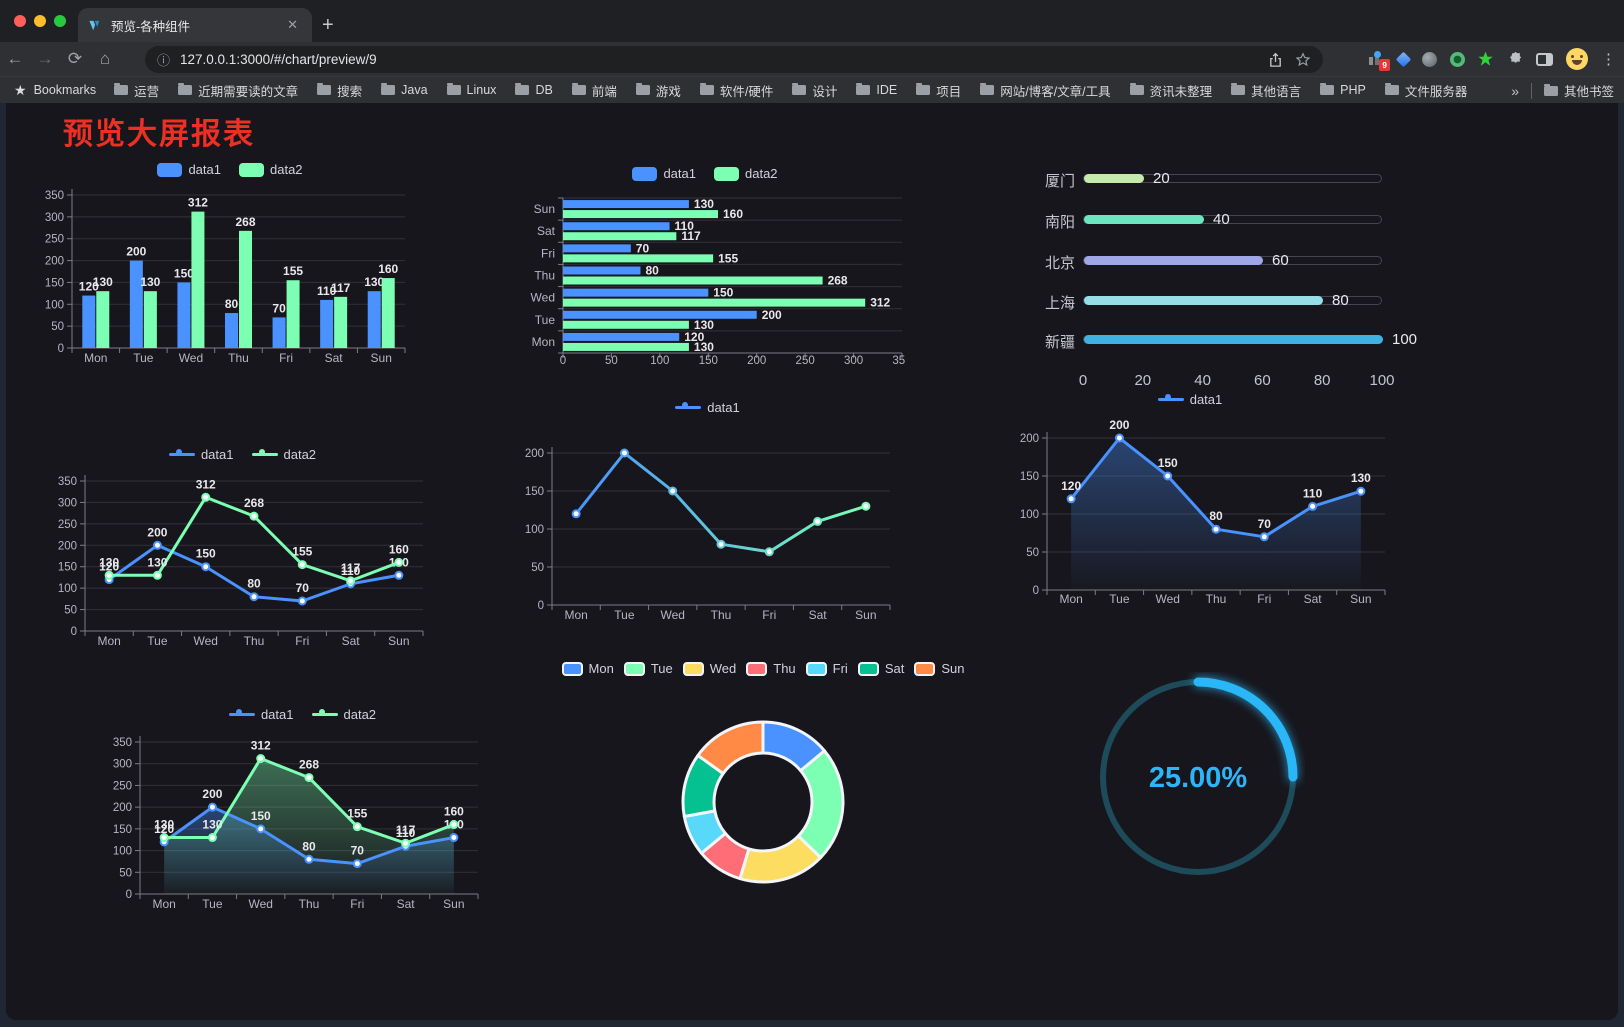 Image resolution: width=1624 pixels, height=1027 pixels. What do you see at coordinates (1207, 261) in the screenshot?
I see `progress-row: 北京 60` at bounding box center [1207, 261].